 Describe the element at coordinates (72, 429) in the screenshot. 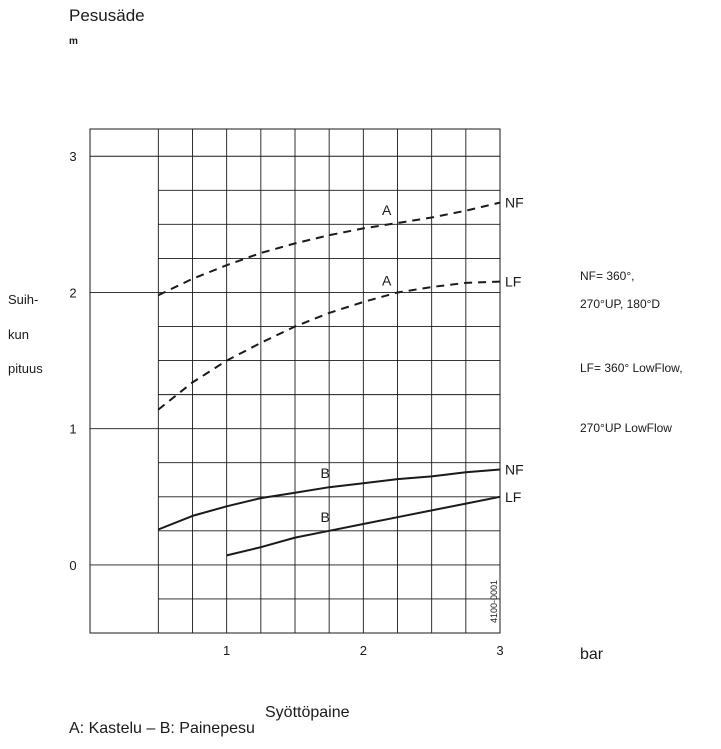

I see `y-tick-label: 1` at that location.